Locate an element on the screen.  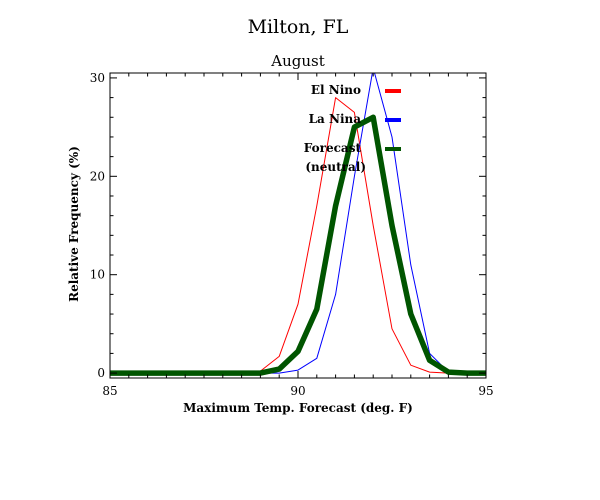
x-tick-label: 95 is located at coordinates (485, 391).